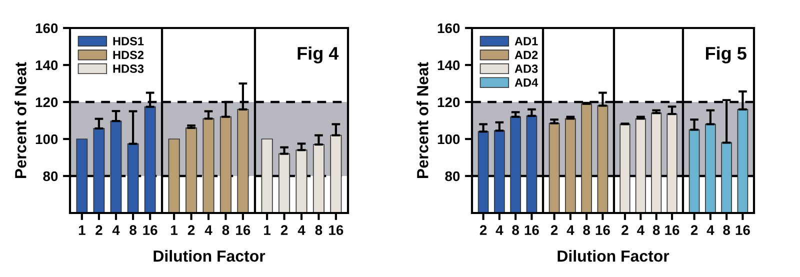  Describe the element at coordinates (526, 82) in the screenshot. I see `legend-label: AD4` at that location.